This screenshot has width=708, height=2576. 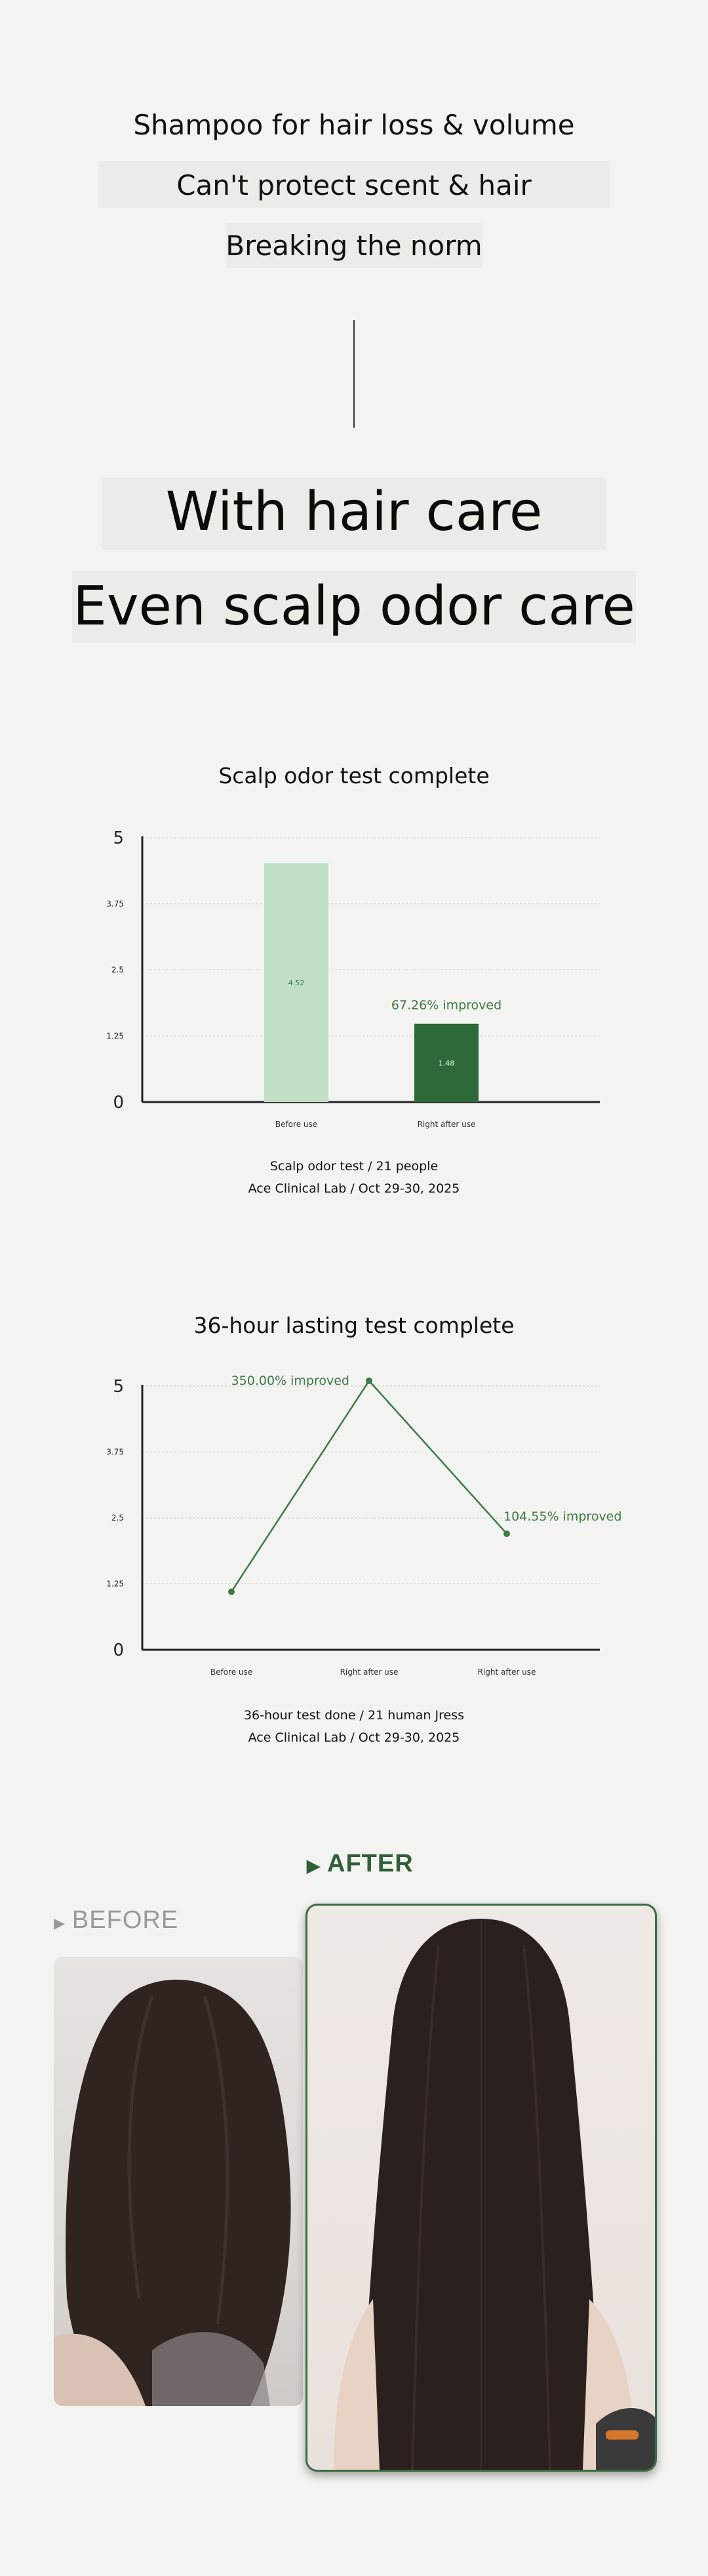 I want to click on after-photo, so click(x=481, y=2188).